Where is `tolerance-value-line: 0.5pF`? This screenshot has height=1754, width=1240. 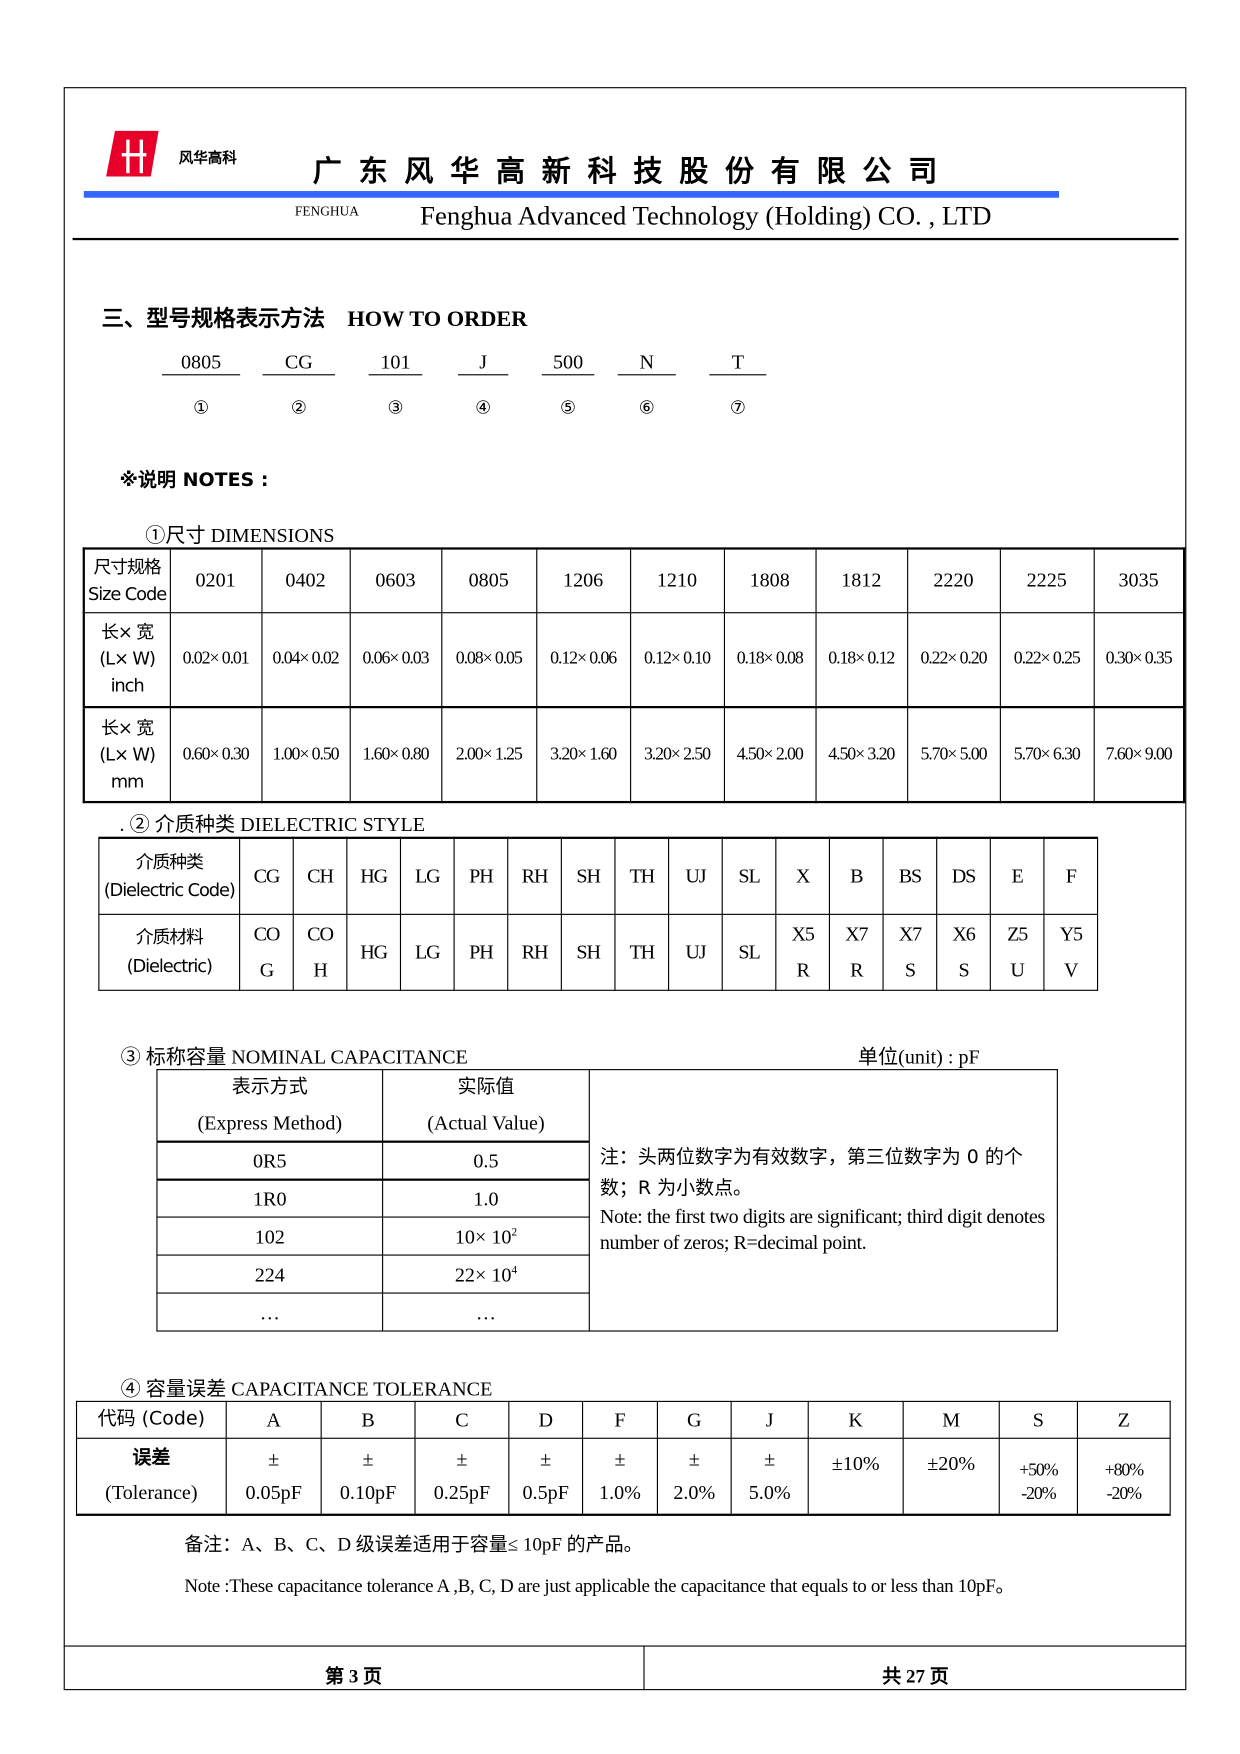 tolerance-value-line: 0.5pF is located at coordinates (545, 1492).